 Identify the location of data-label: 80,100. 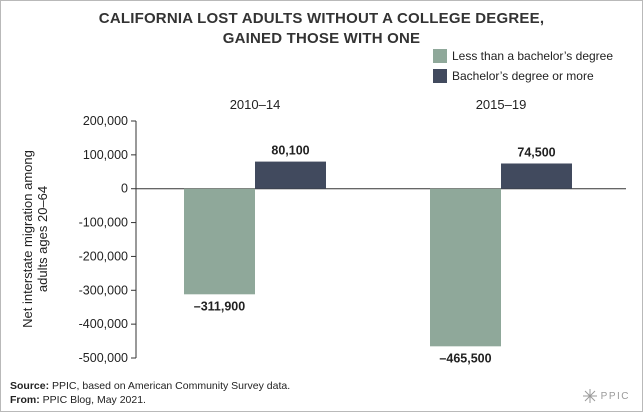
(290, 151).